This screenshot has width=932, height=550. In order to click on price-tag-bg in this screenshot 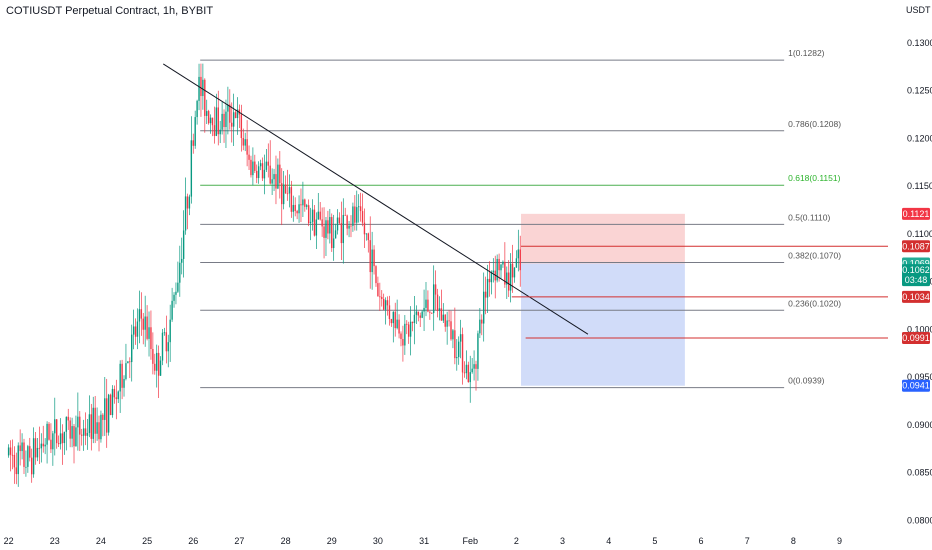, I will do `click(916, 246)`.